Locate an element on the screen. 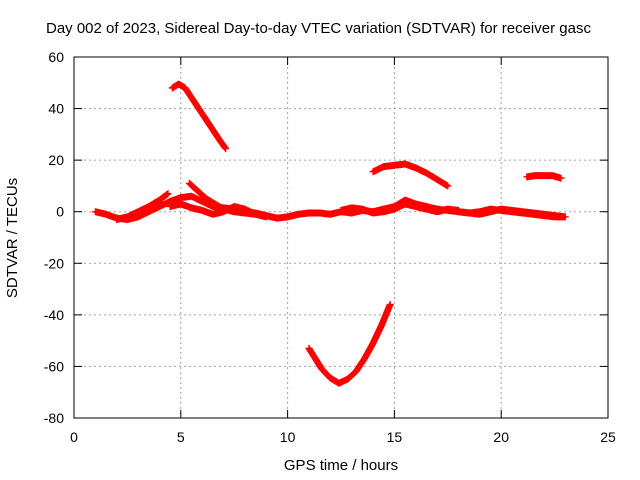  x-tick-label: 10 is located at coordinates (288, 437).